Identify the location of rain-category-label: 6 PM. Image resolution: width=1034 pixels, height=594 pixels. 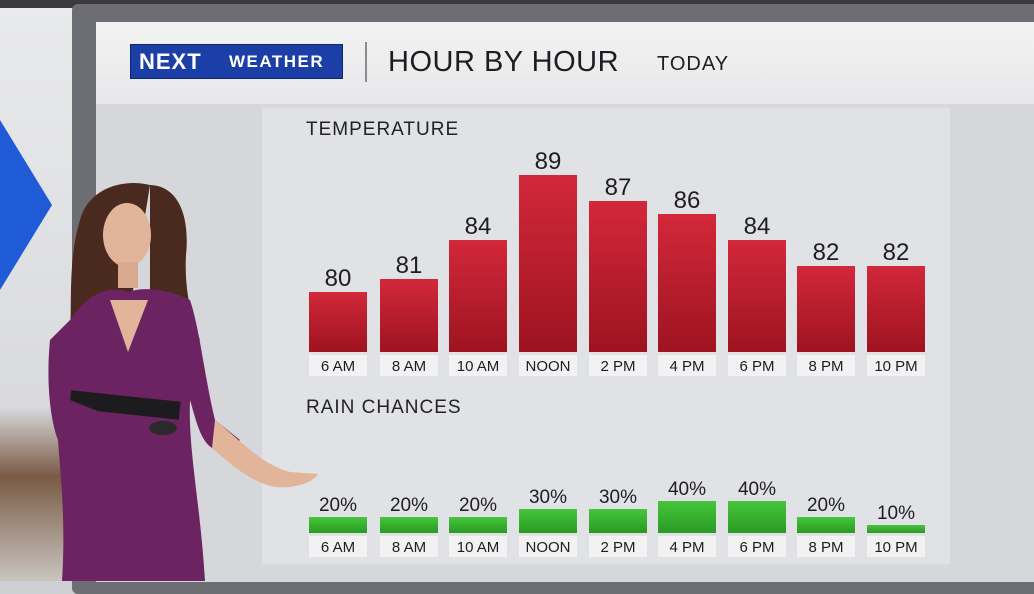
(756, 547).